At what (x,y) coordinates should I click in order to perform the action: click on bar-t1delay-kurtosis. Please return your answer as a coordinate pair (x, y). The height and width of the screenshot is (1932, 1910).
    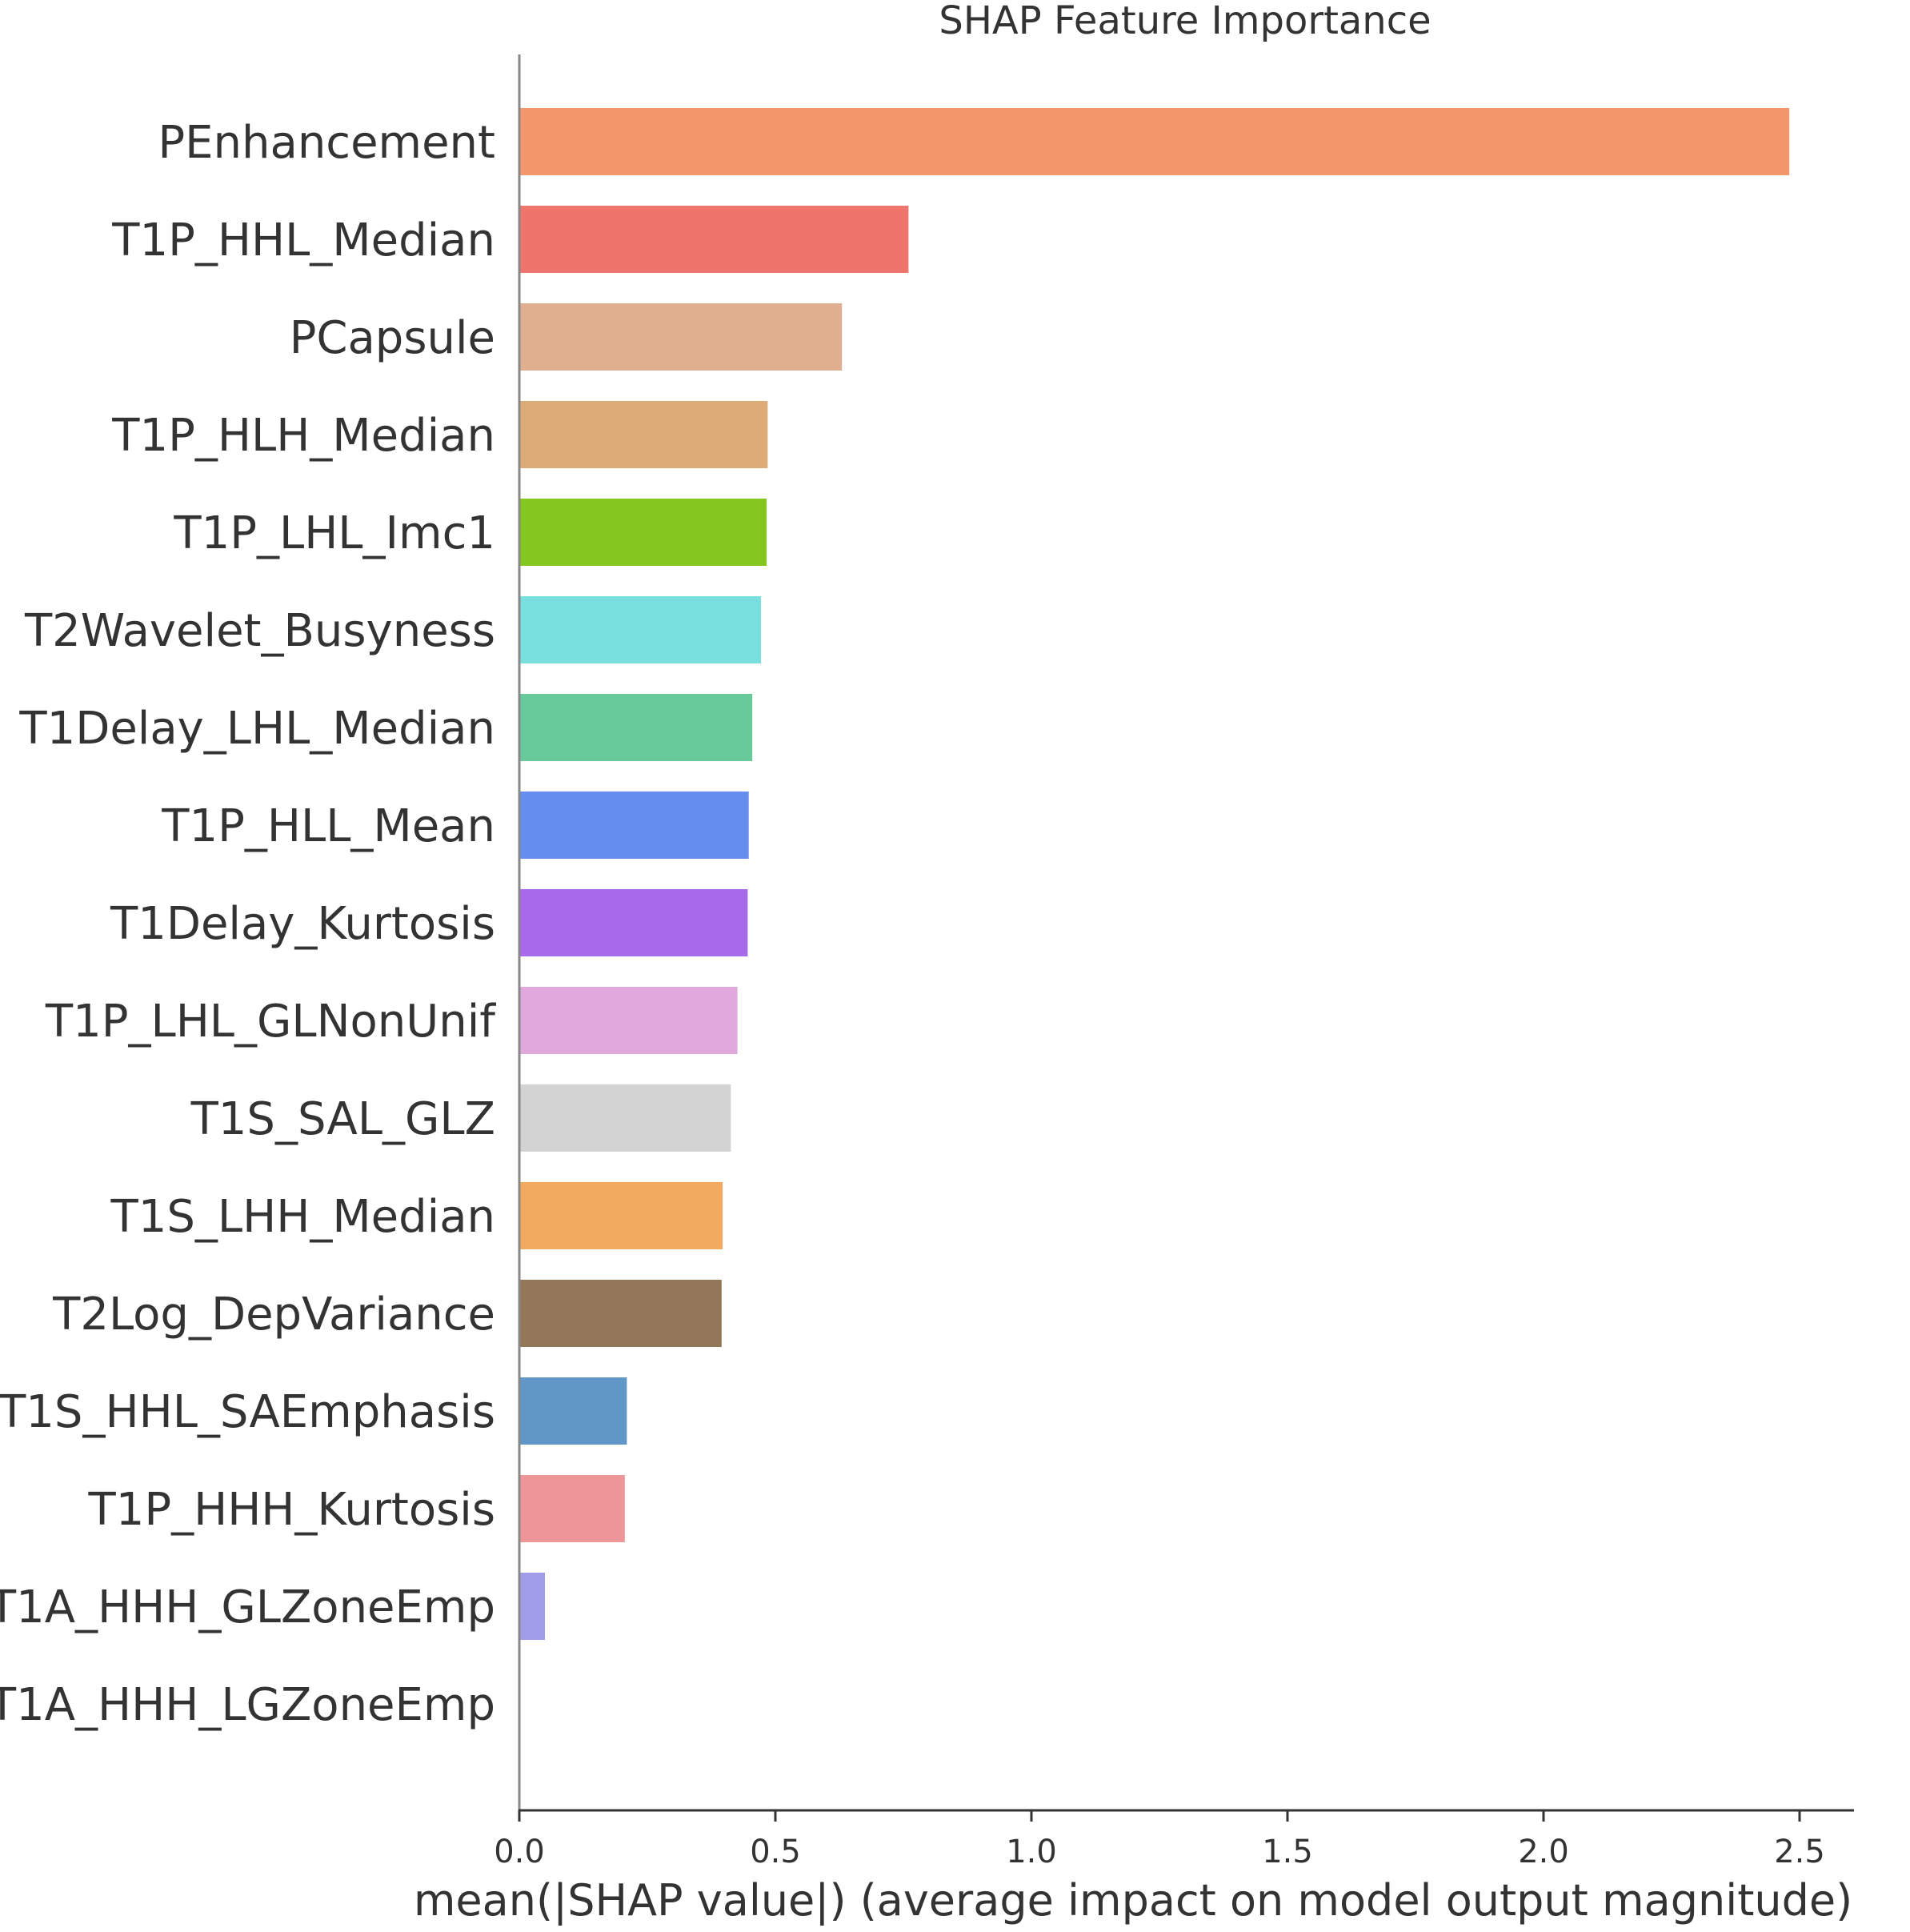
    Looking at the image, I should click on (633, 922).